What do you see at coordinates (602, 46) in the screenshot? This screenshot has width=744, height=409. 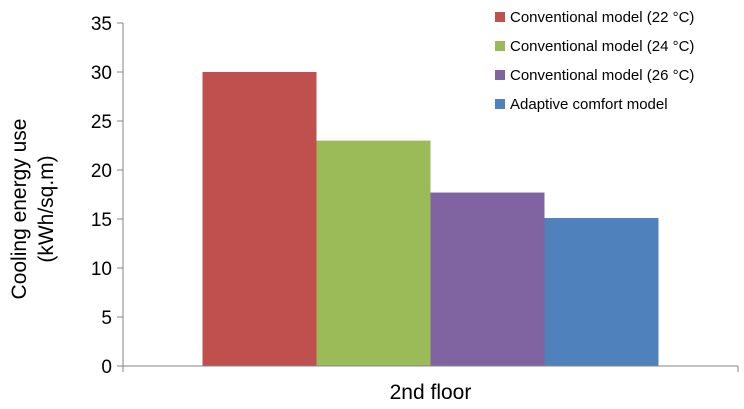 I see `legend-label-2: Conventional model (24 °C)` at bounding box center [602, 46].